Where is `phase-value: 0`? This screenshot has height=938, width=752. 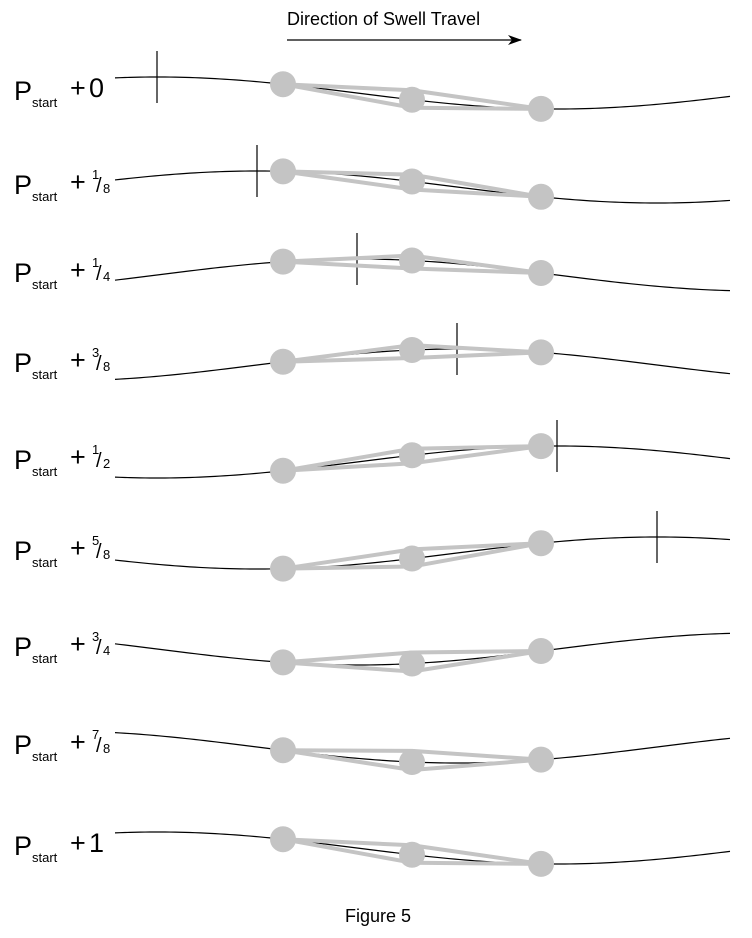 phase-value: 0 is located at coordinates (96, 88).